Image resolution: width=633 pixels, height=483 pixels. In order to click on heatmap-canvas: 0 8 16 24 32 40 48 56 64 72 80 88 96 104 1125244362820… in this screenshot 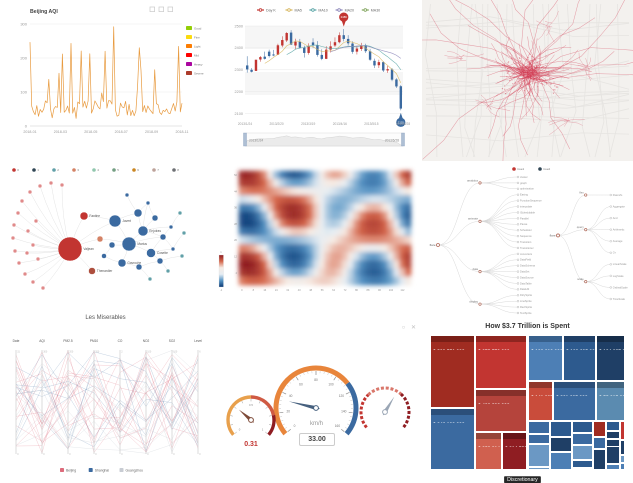, I will do `click(315, 231)`.